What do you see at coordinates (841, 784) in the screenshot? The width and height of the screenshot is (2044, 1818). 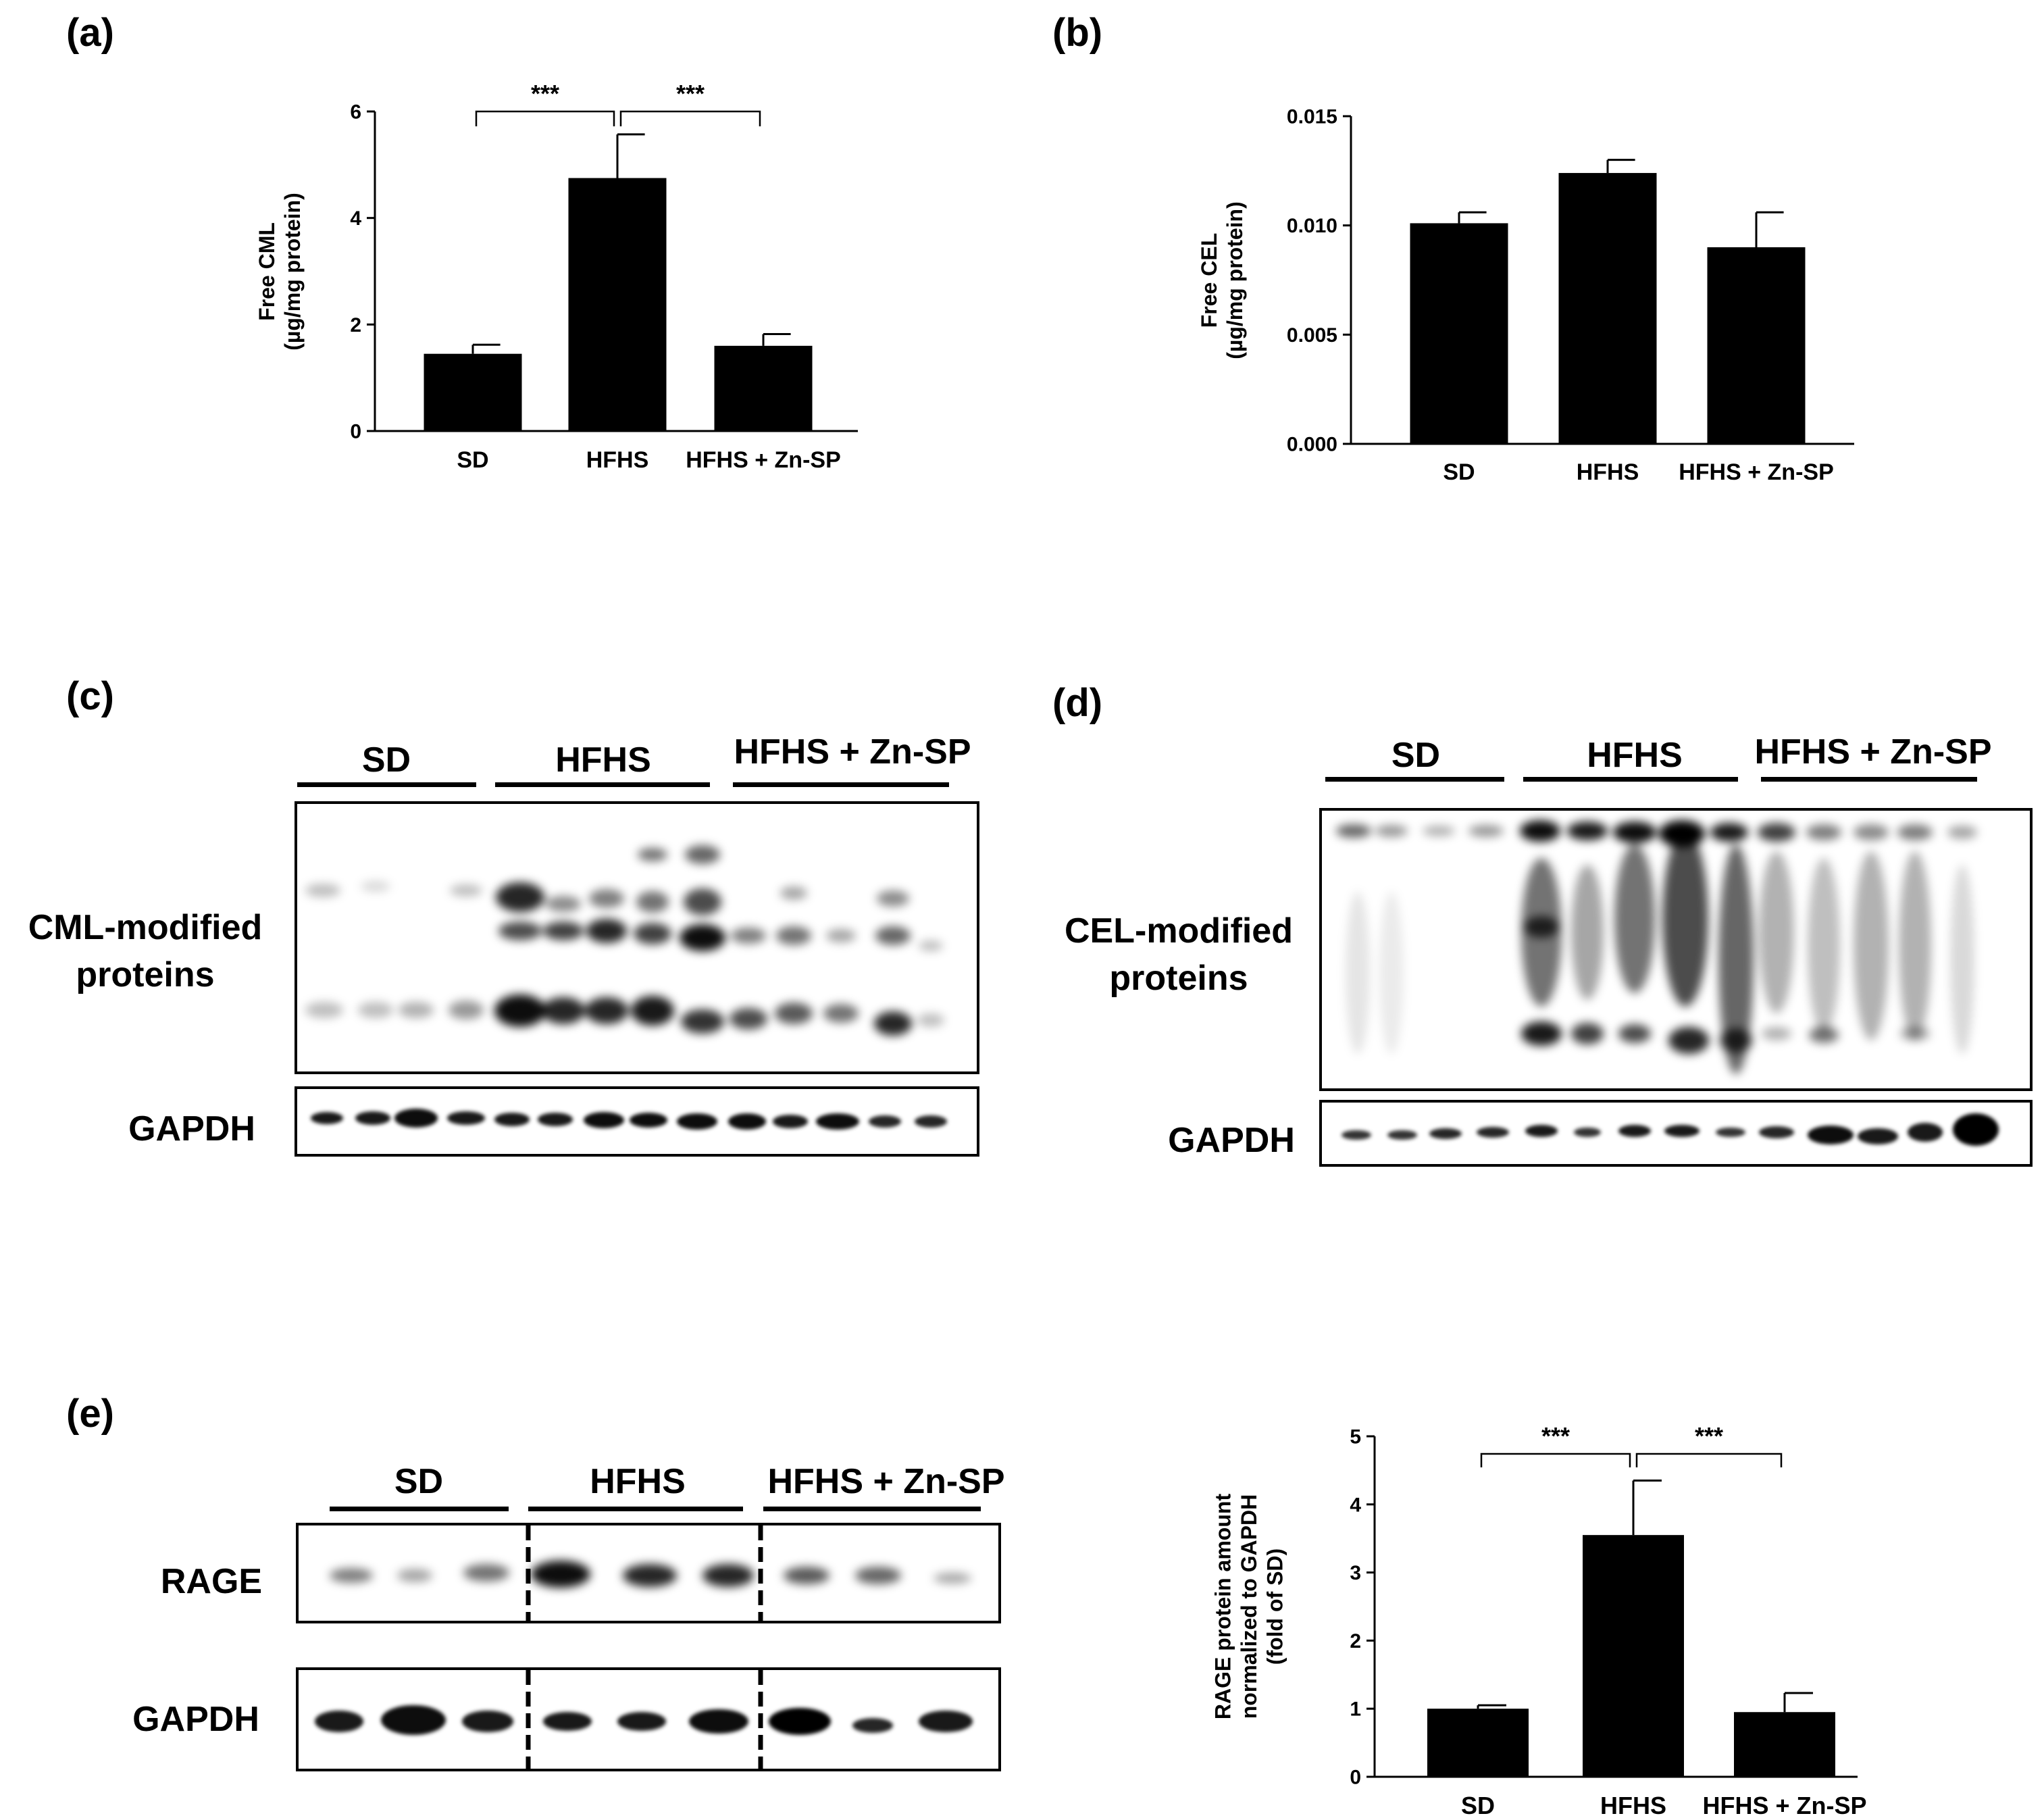 I see `blot-c-group-bar-hfhs-znsp` at bounding box center [841, 784].